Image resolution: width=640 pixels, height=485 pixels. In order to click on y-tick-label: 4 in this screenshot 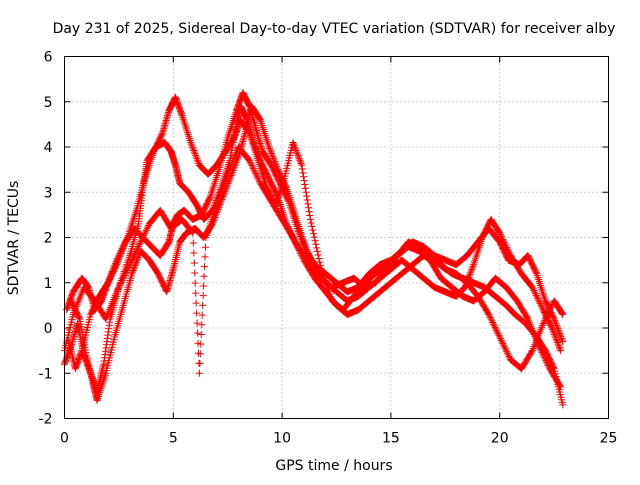, I will do `click(48, 148)`.